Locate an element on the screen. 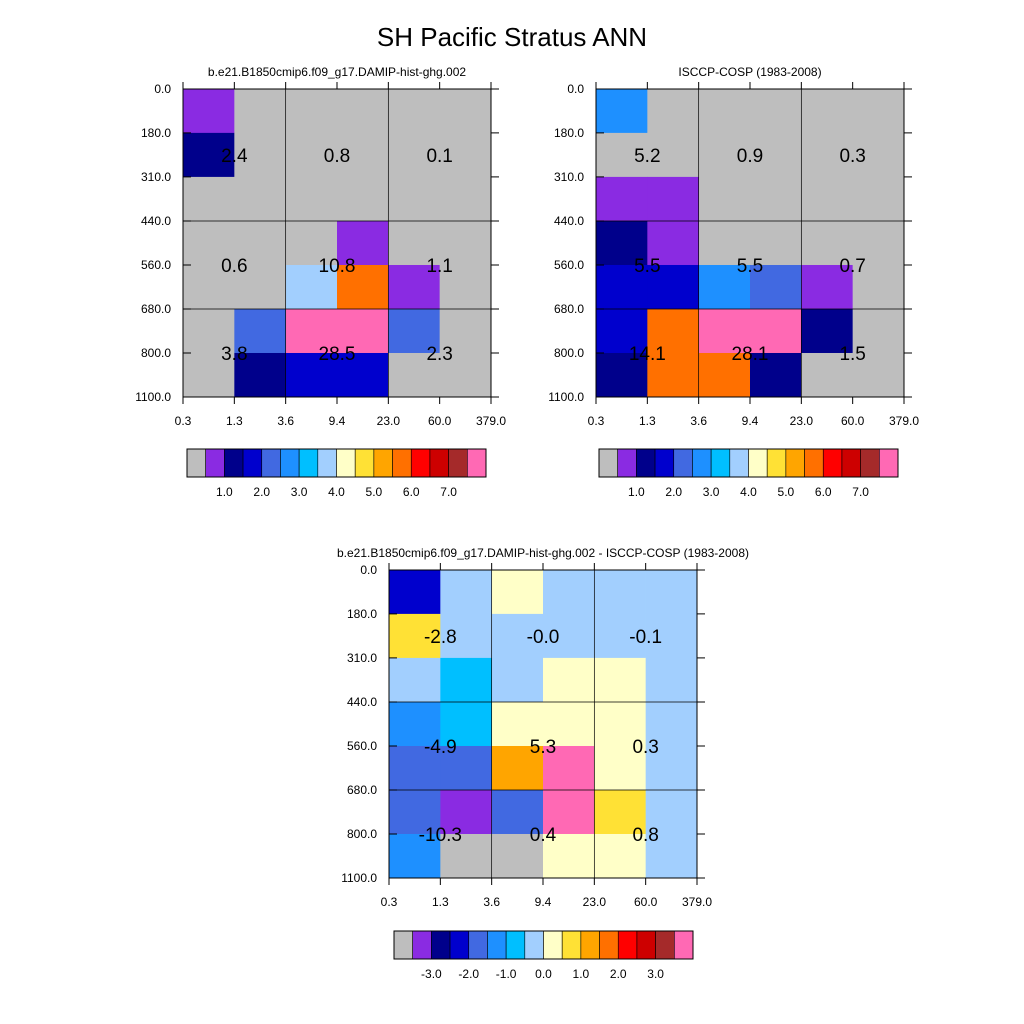 The height and width of the screenshot is (1024, 1024). box-value-label: 28.5 is located at coordinates (337, 354).